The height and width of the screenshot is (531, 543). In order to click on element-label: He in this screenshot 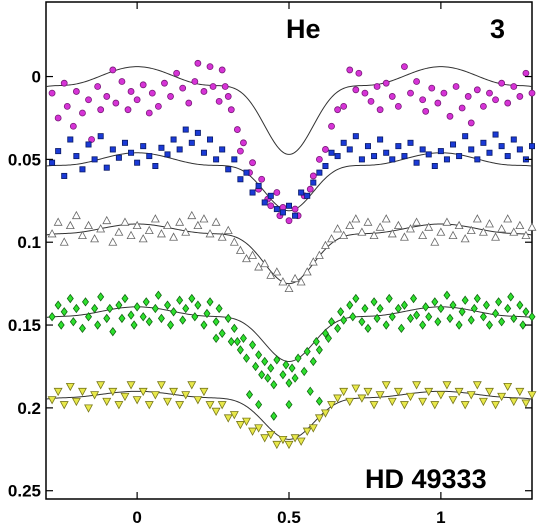, I will do `click(303, 29)`.